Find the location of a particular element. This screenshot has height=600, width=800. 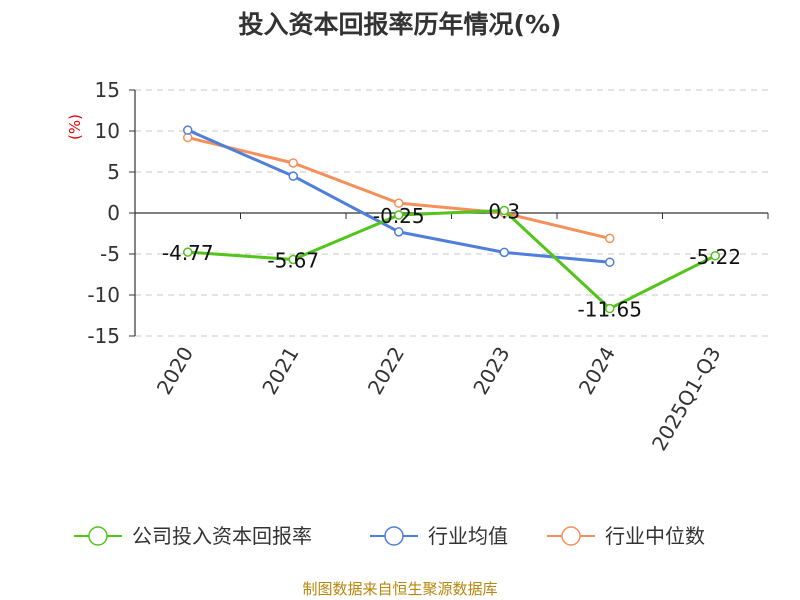

chart-title: 投入资本回报率历年情况(%) is located at coordinates (400, 24).